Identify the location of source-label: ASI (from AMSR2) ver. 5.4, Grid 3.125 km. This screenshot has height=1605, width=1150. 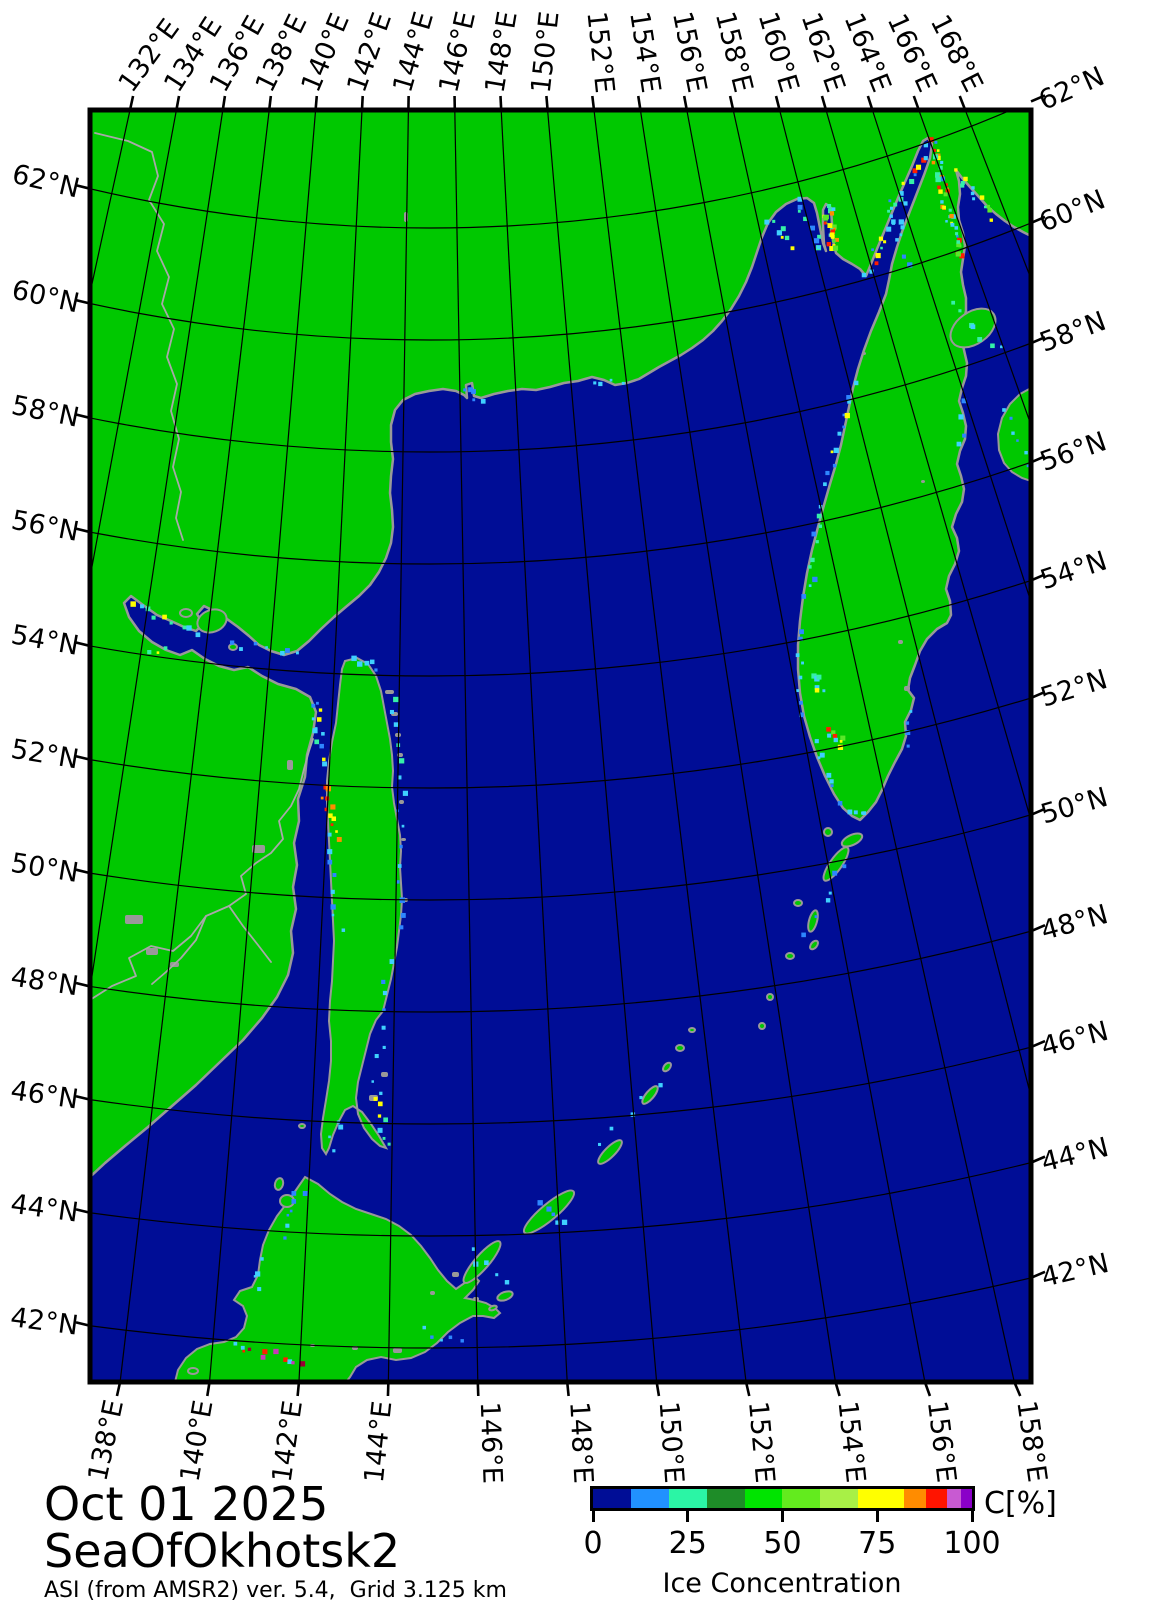
(275, 1590).